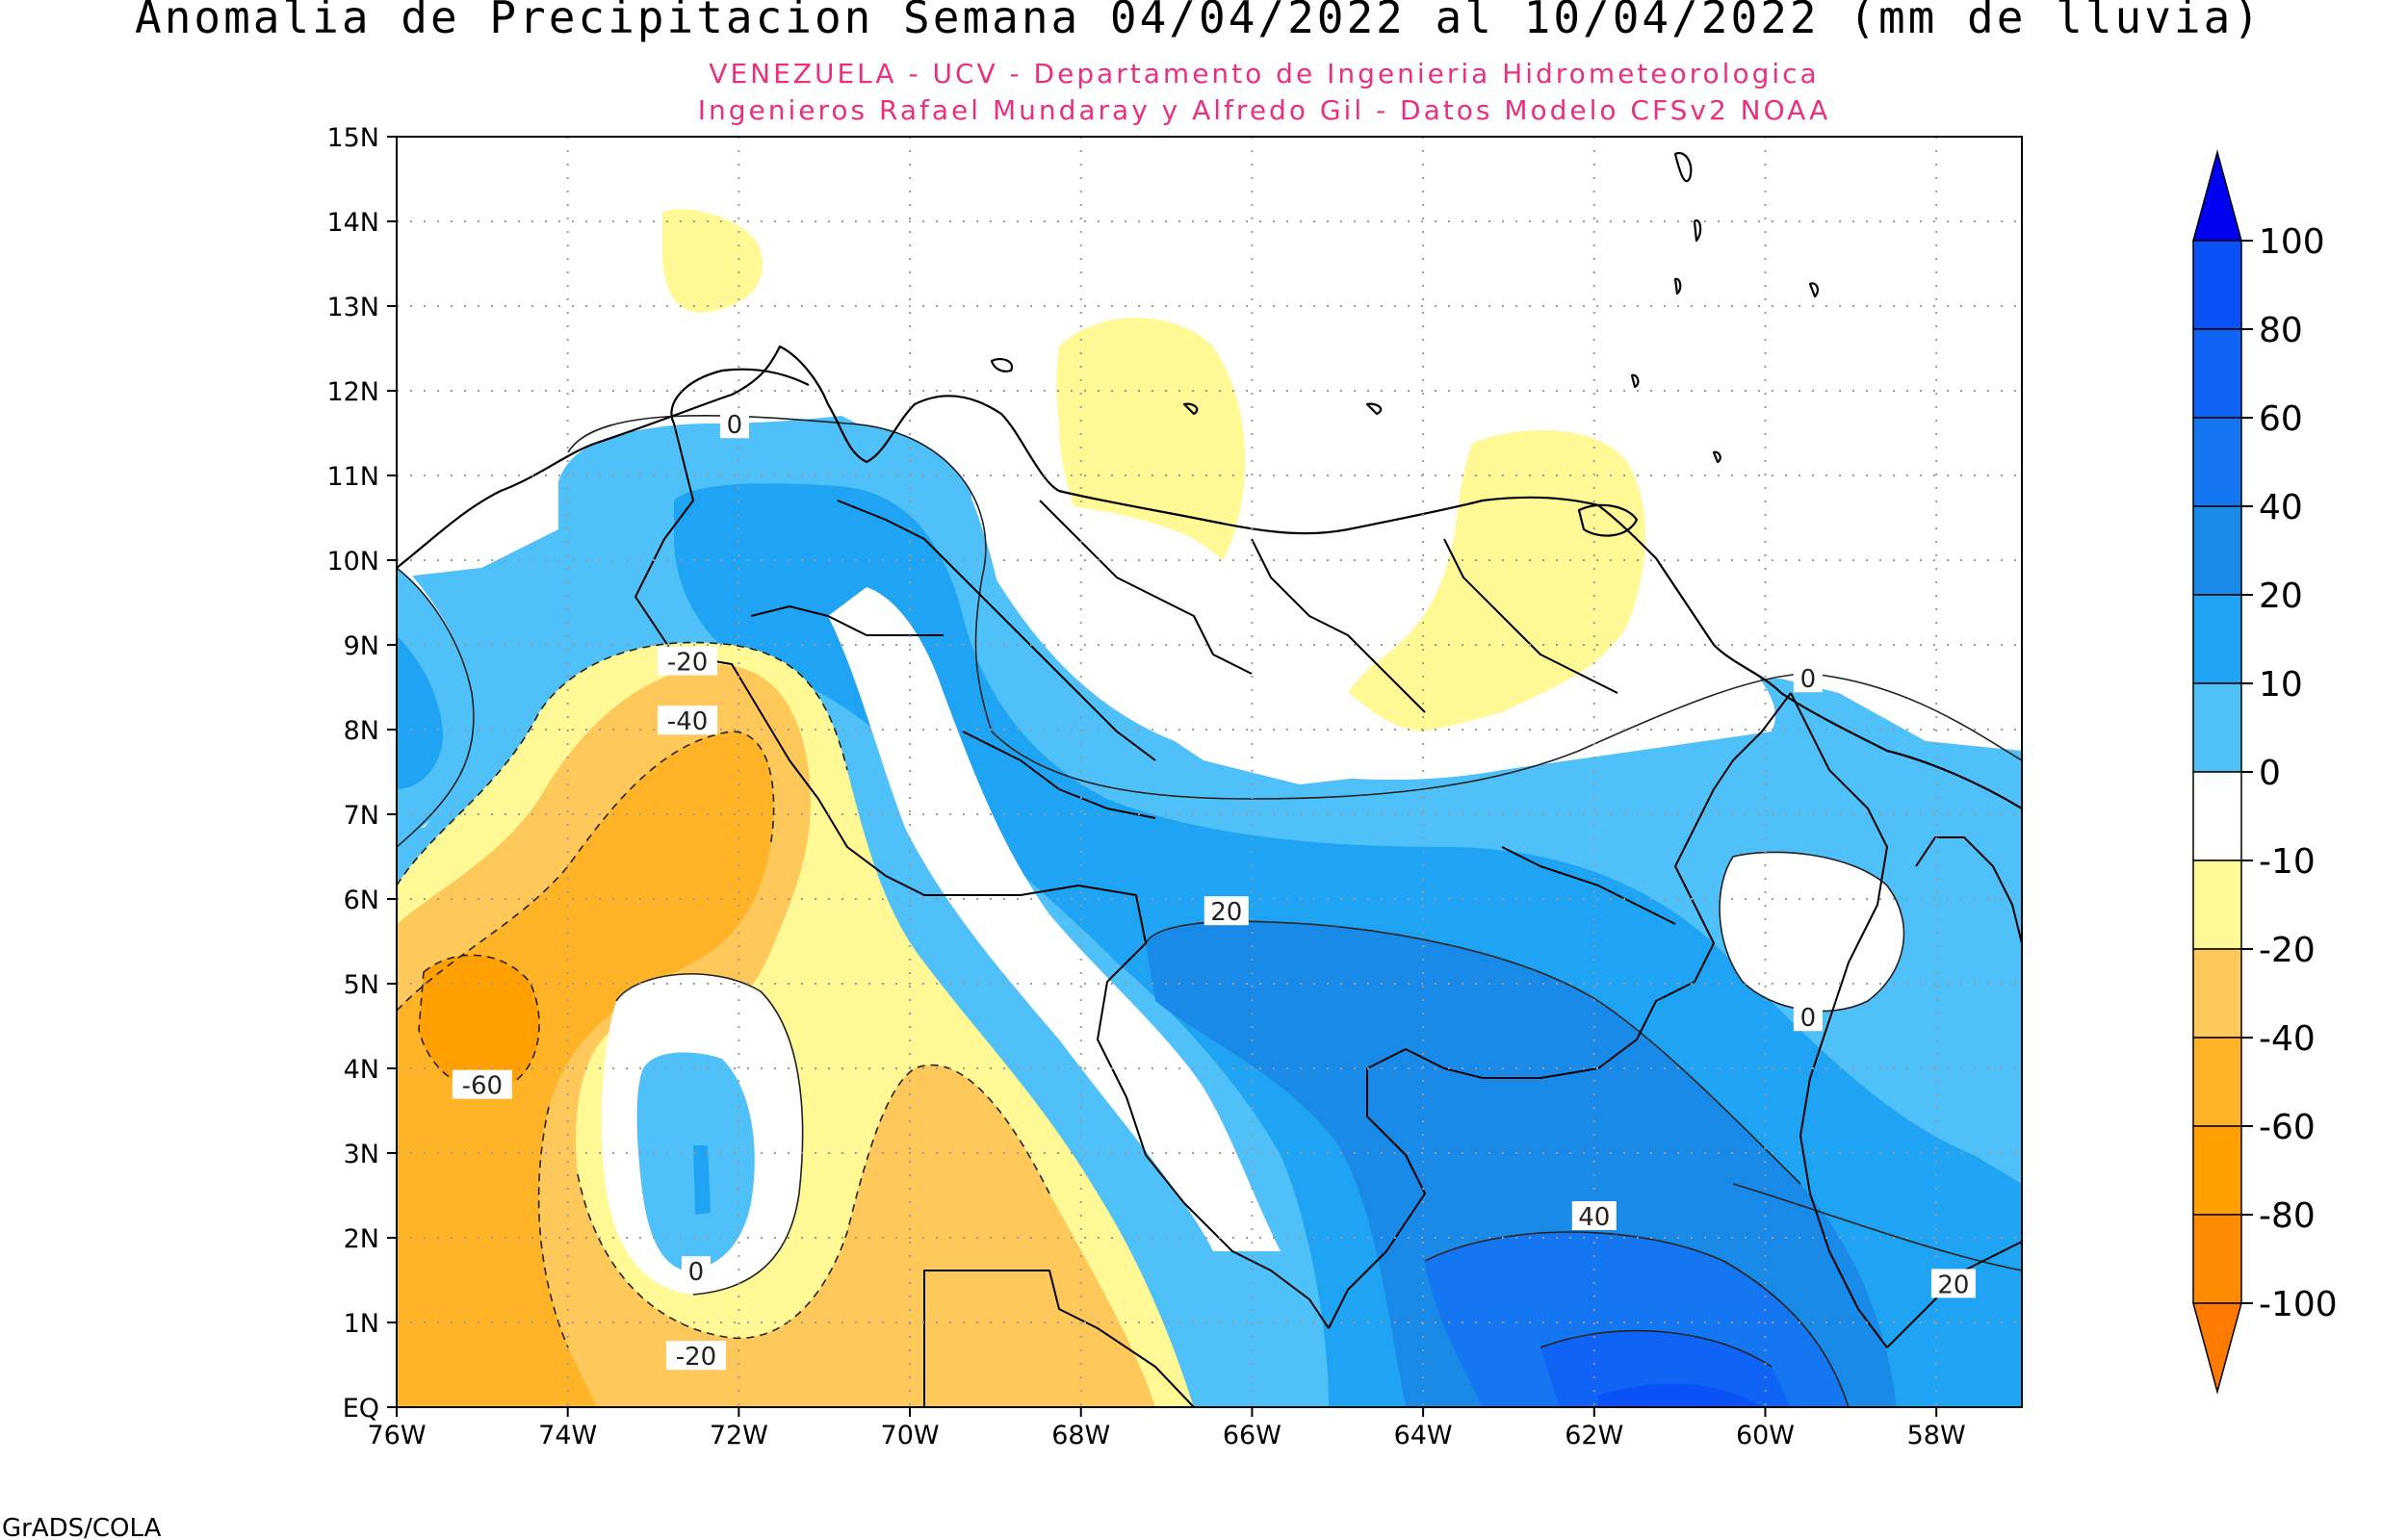 The width and height of the screenshot is (2407, 1540). Describe the element at coordinates (2287, 1216) in the screenshot. I see `colorbar-tick-label: -80` at that location.